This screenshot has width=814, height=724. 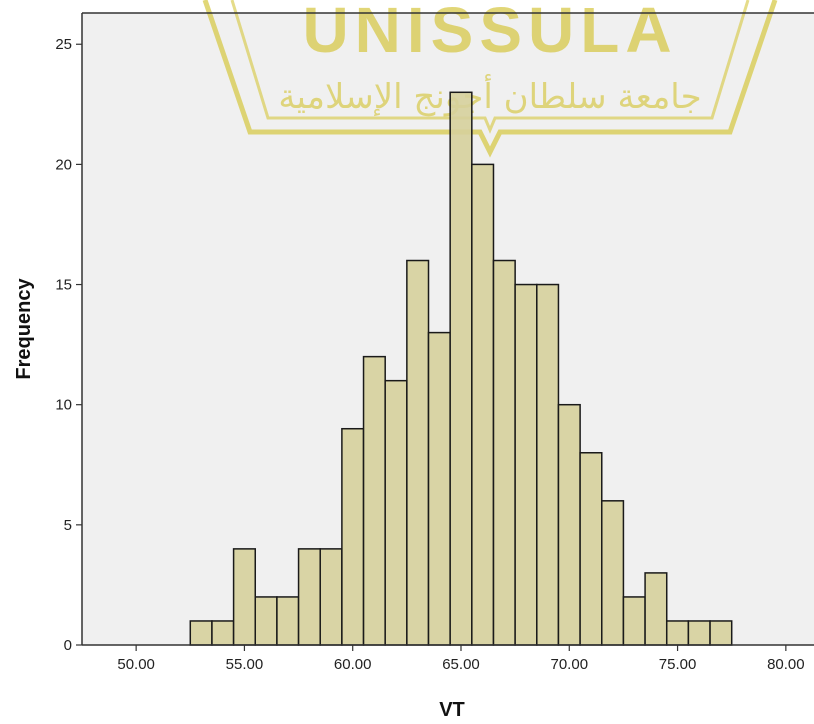 I want to click on x-tick-label: 80.00, so click(x=786, y=664).